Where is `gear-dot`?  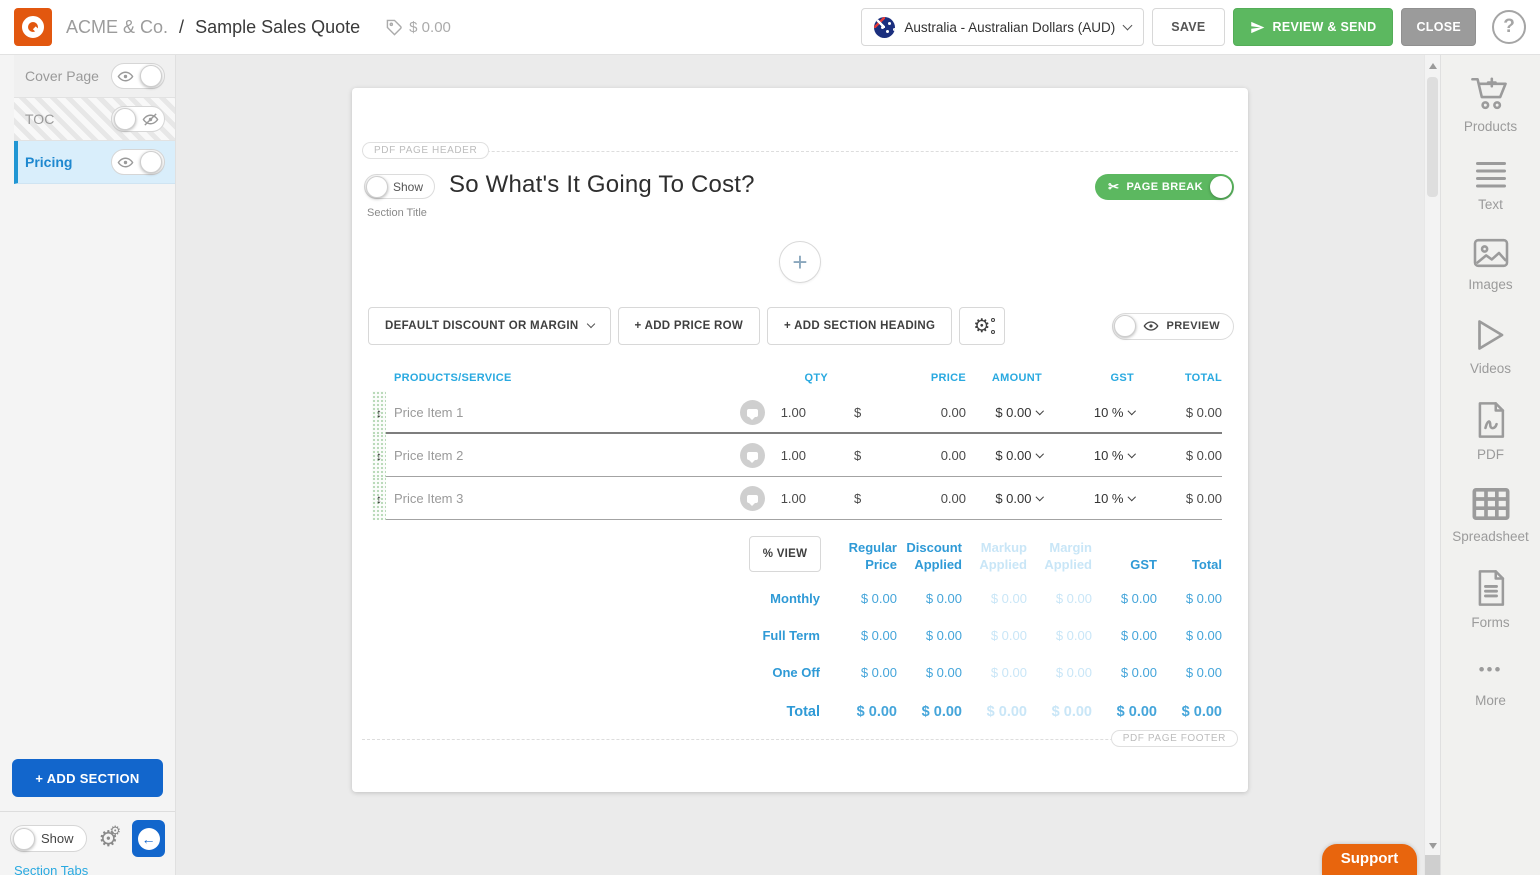 gear-dot is located at coordinates (992, 320).